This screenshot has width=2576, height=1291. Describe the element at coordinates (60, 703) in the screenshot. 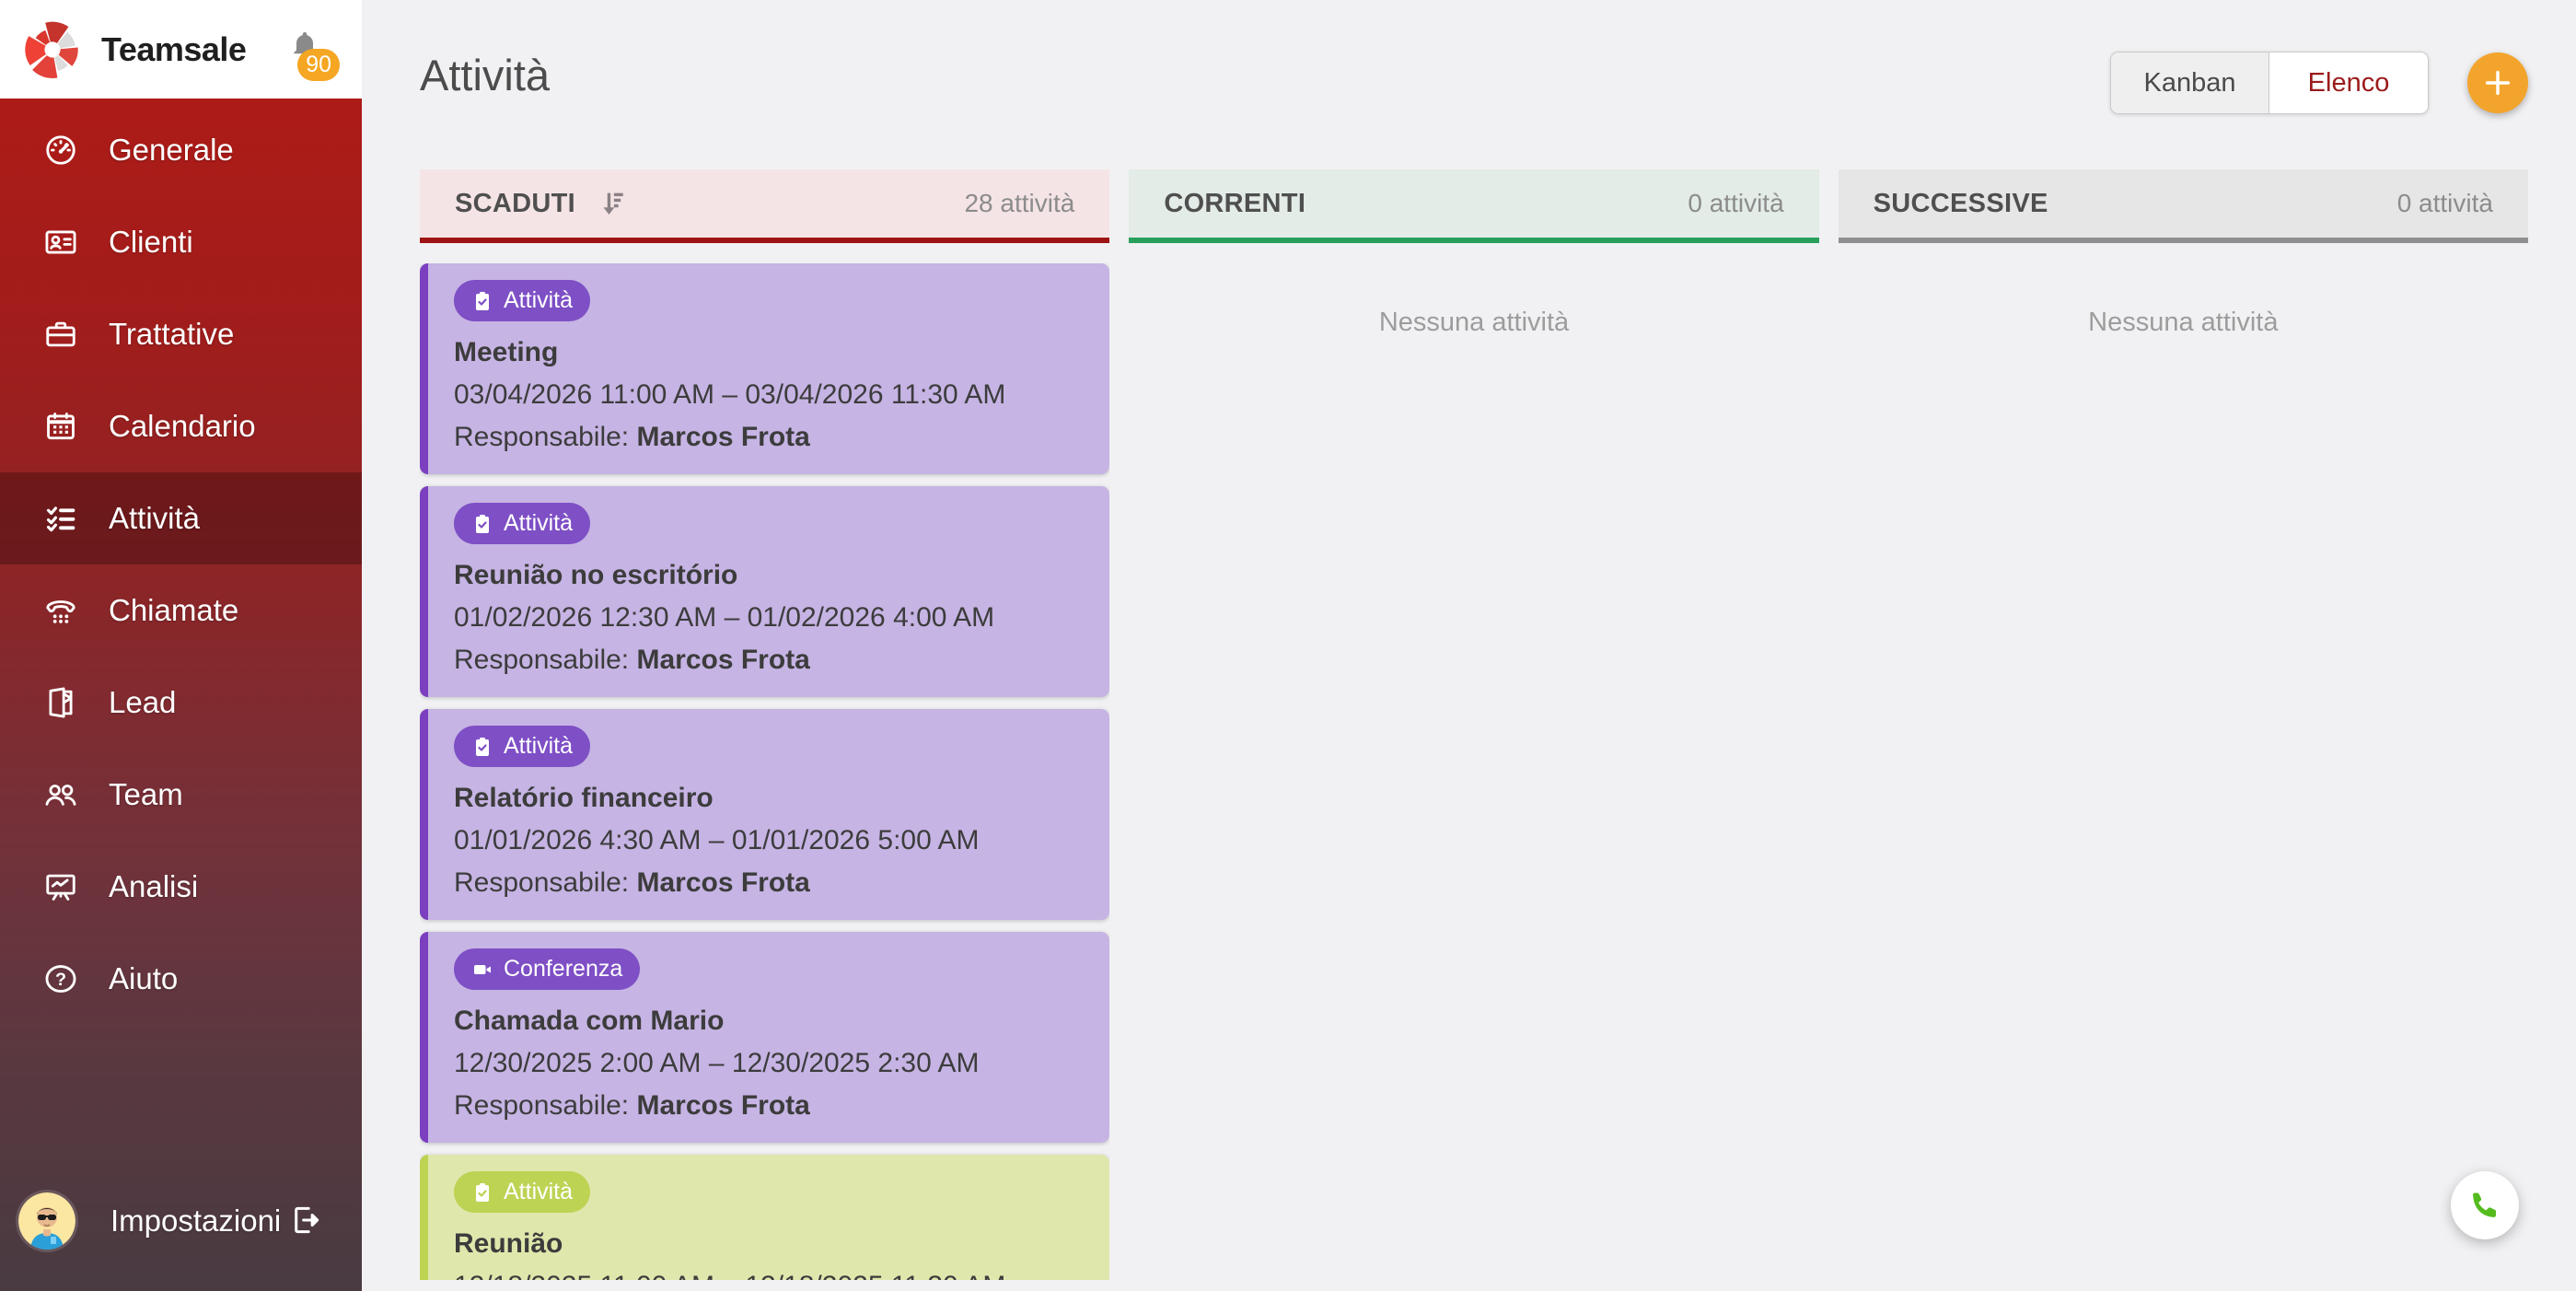

I see `door-flag-icon` at that location.